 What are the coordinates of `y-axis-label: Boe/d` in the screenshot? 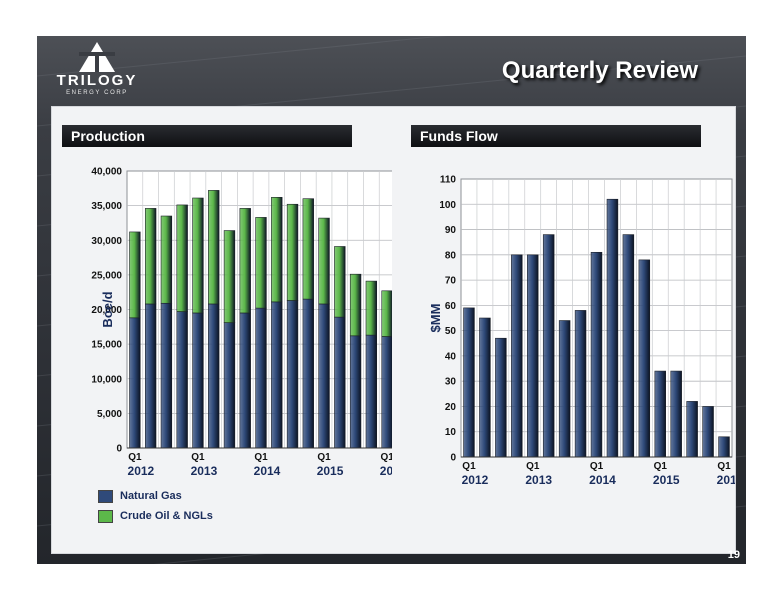 It's located at (107, 309).